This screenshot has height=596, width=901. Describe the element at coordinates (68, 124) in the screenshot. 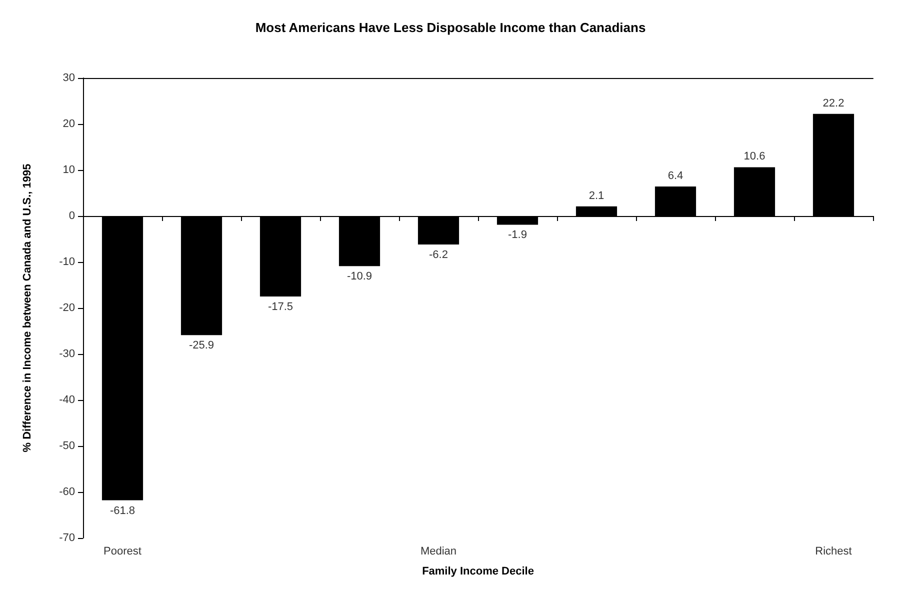

I see `y-tick-label: 20` at that location.